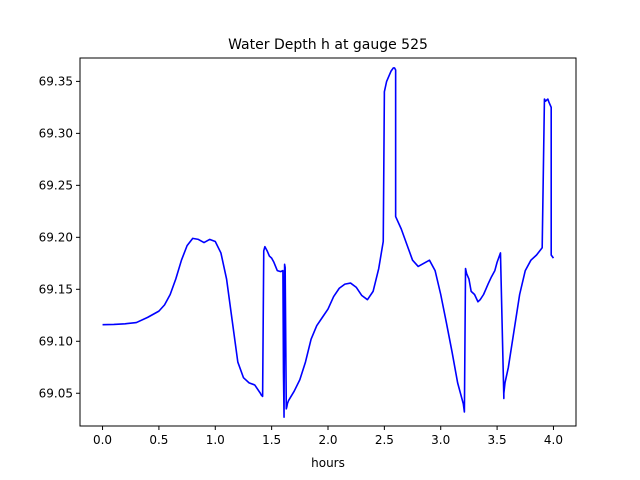 Image resolution: width=640 pixels, height=480 pixels. I want to click on x-tick-label: 1.0, so click(215, 440).